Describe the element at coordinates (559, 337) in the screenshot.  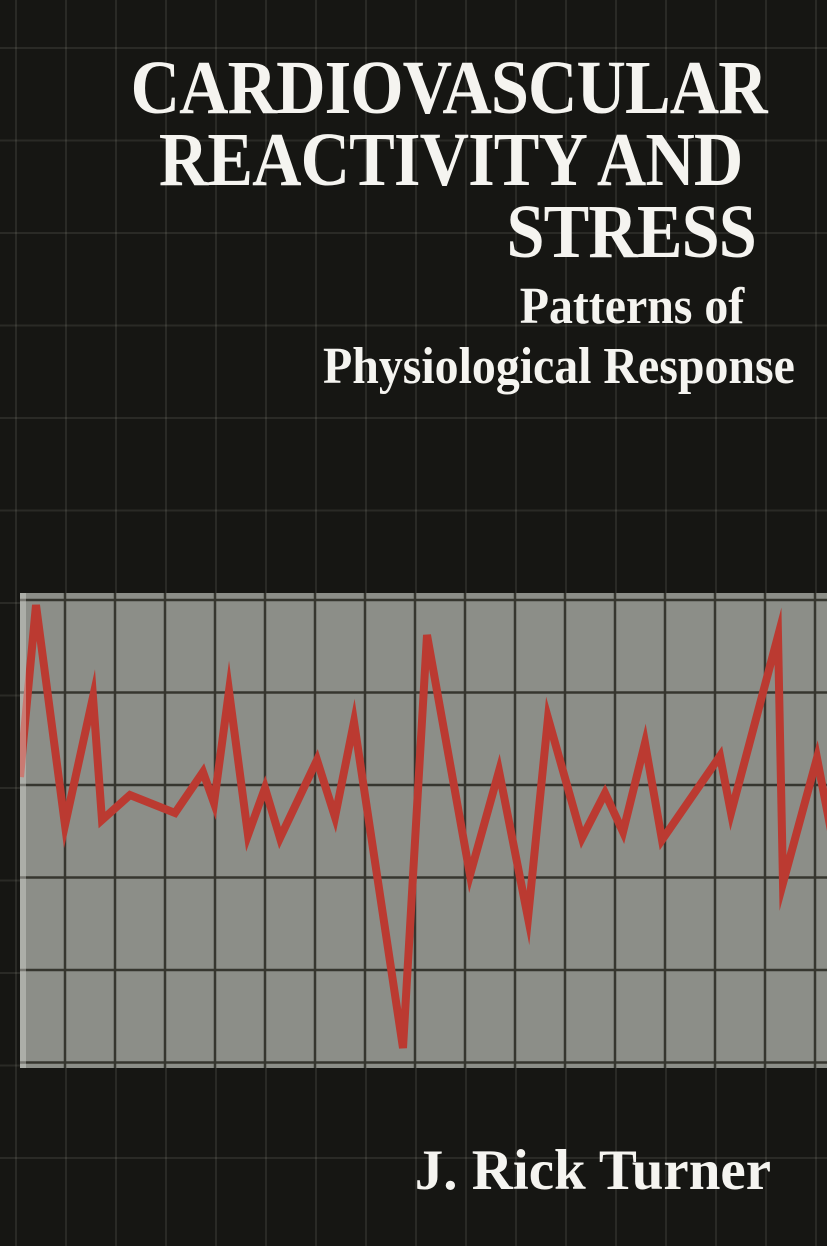
I see `book-subtitle: Patterns of Physiological Response` at that location.